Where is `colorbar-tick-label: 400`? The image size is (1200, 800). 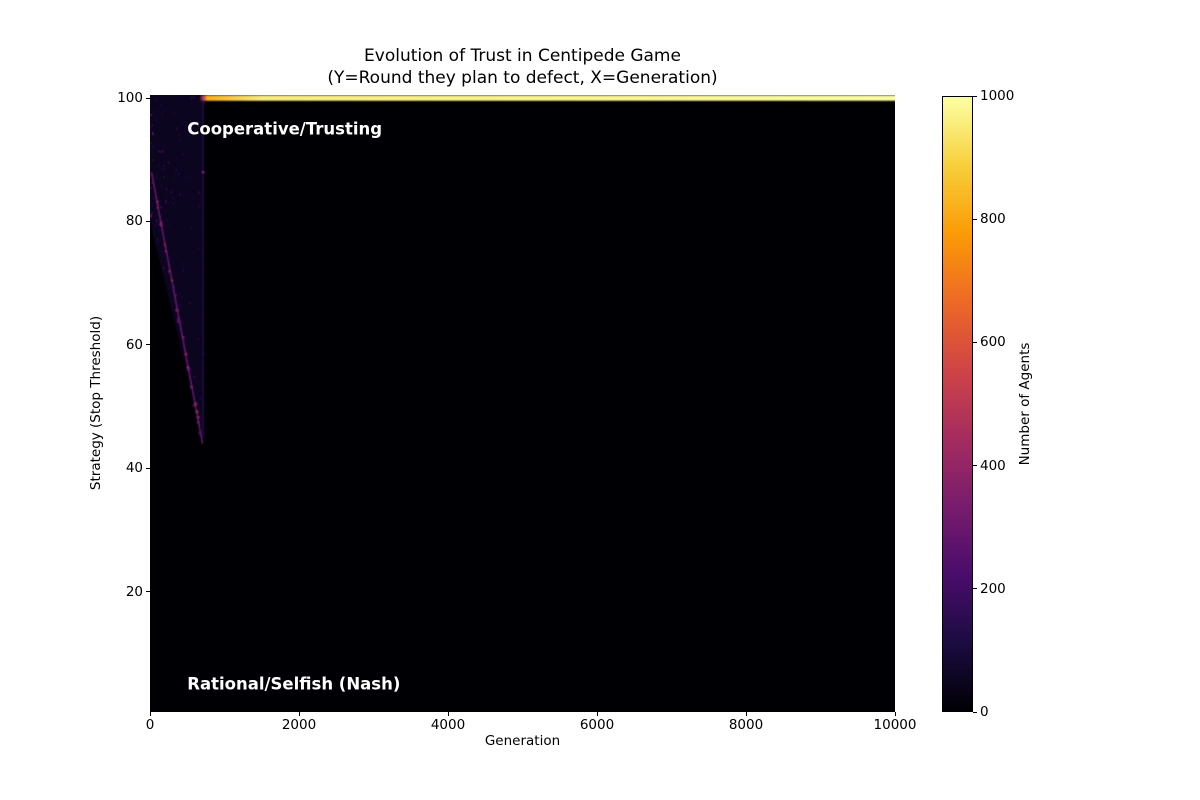
colorbar-tick-label: 400 is located at coordinates (993, 465).